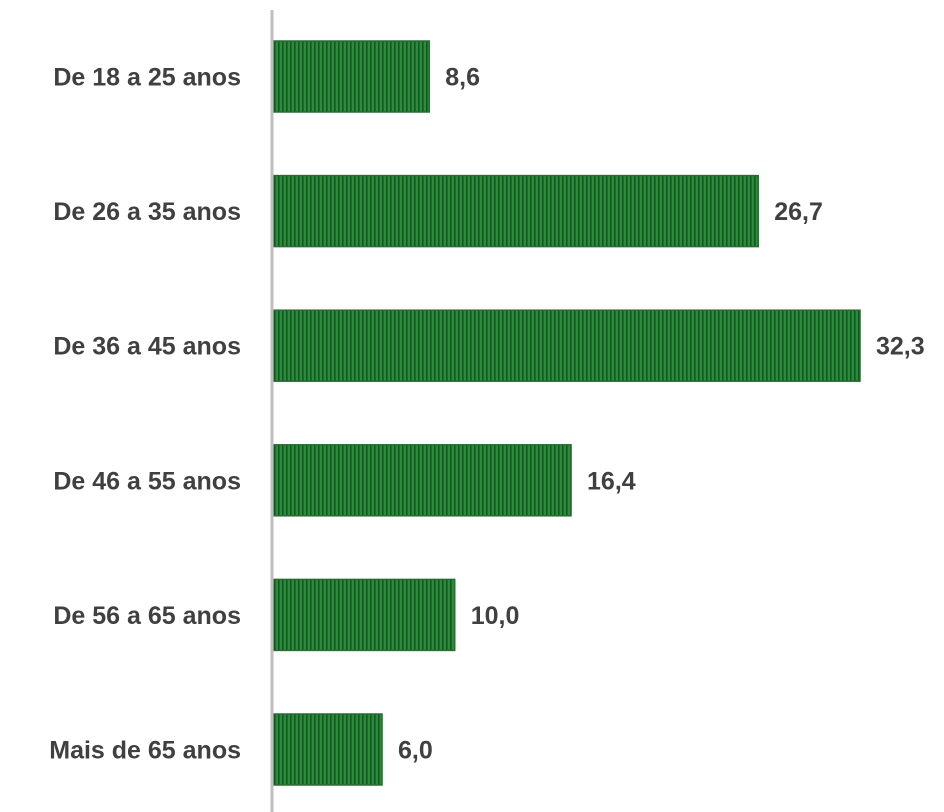 This screenshot has width=944, height=812. I want to click on data-label-4: 16,4, so click(611, 481).